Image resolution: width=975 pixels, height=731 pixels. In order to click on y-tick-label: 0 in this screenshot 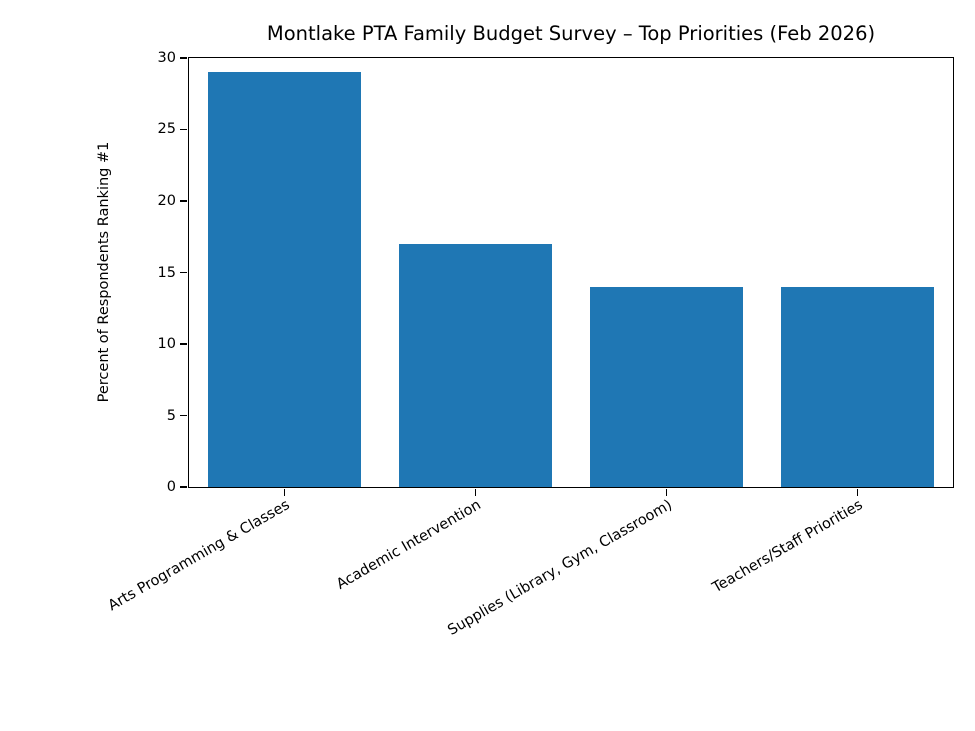, I will do `click(171, 487)`.